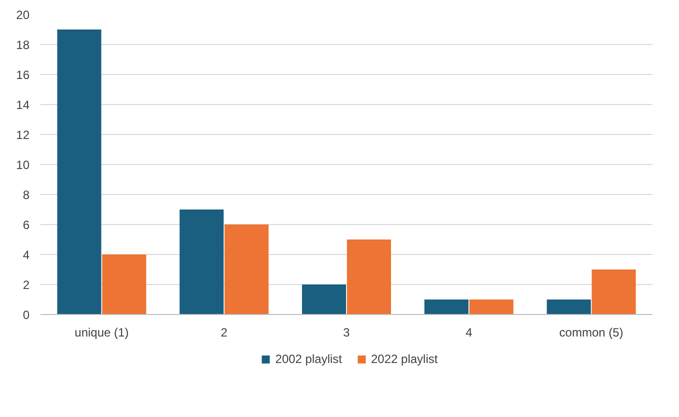 The image size is (679, 417). I want to click on legend-label: 2002 playlist, so click(308, 359).